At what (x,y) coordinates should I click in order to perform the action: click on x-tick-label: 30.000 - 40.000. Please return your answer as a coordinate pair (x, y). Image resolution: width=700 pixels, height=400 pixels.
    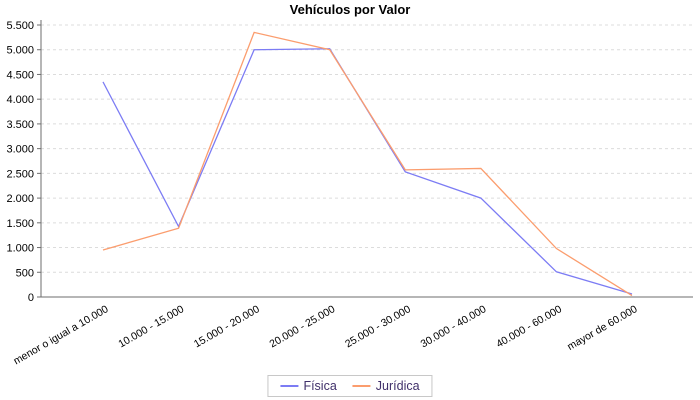
    Looking at the image, I should click on (454, 326).